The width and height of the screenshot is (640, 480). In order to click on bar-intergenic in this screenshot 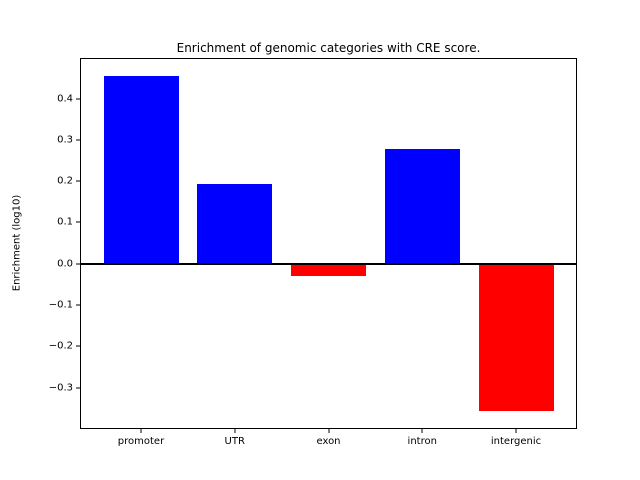, I will do `click(516, 337)`.